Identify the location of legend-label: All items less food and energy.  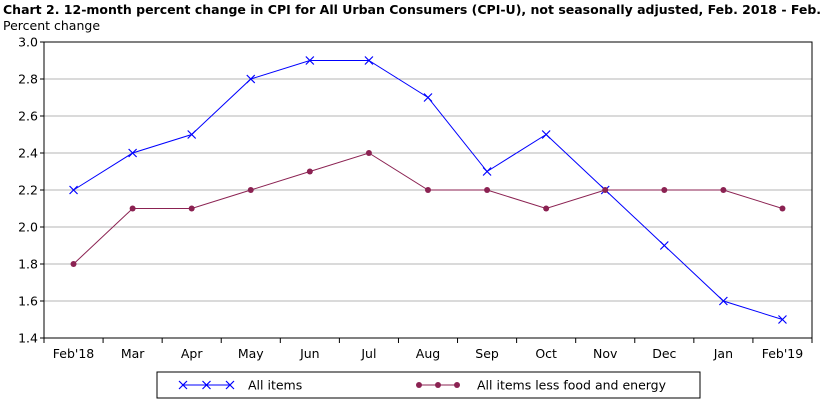
(572, 385).